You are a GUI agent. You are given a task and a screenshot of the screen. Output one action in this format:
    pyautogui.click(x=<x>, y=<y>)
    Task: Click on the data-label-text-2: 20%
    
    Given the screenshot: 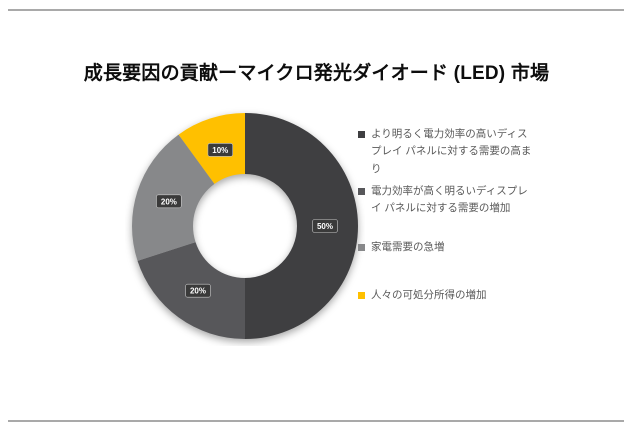 What is the action you would take?
    pyautogui.click(x=198, y=291)
    